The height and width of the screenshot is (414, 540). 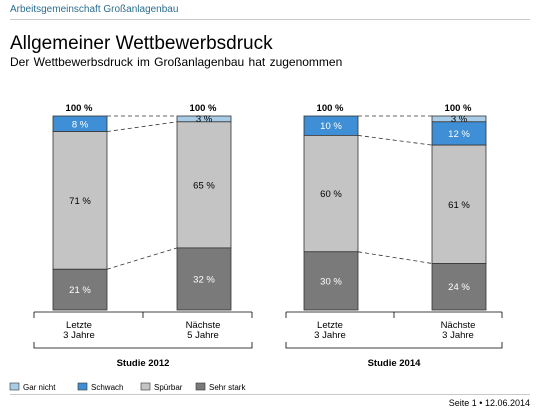 What do you see at coordinates (143, 363) in the screenshot?
I see `group-label: Studie 2012` at bounding box center [143, 363].